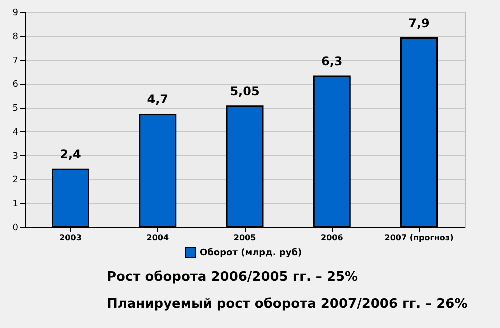 Image resolution: width=500 pixels, height=328 pixels. Describe the element at coordinates (15, 133) in the screenshot. I see `y-tick-label: 4` at that location.